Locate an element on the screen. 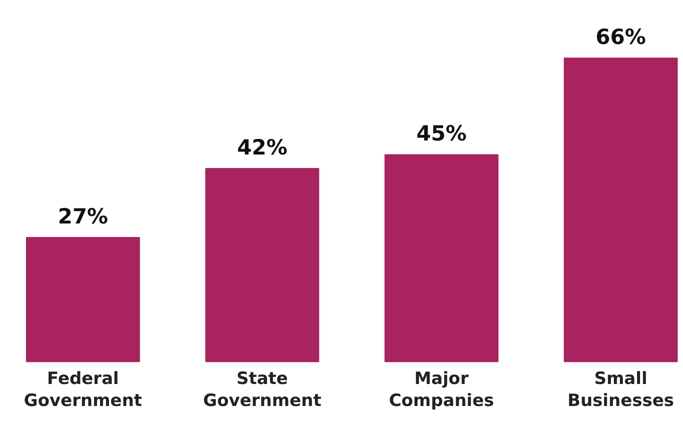 The width and height of the screenshot is (683, 430). data-label: 66% is located at coordinates (621, 37).